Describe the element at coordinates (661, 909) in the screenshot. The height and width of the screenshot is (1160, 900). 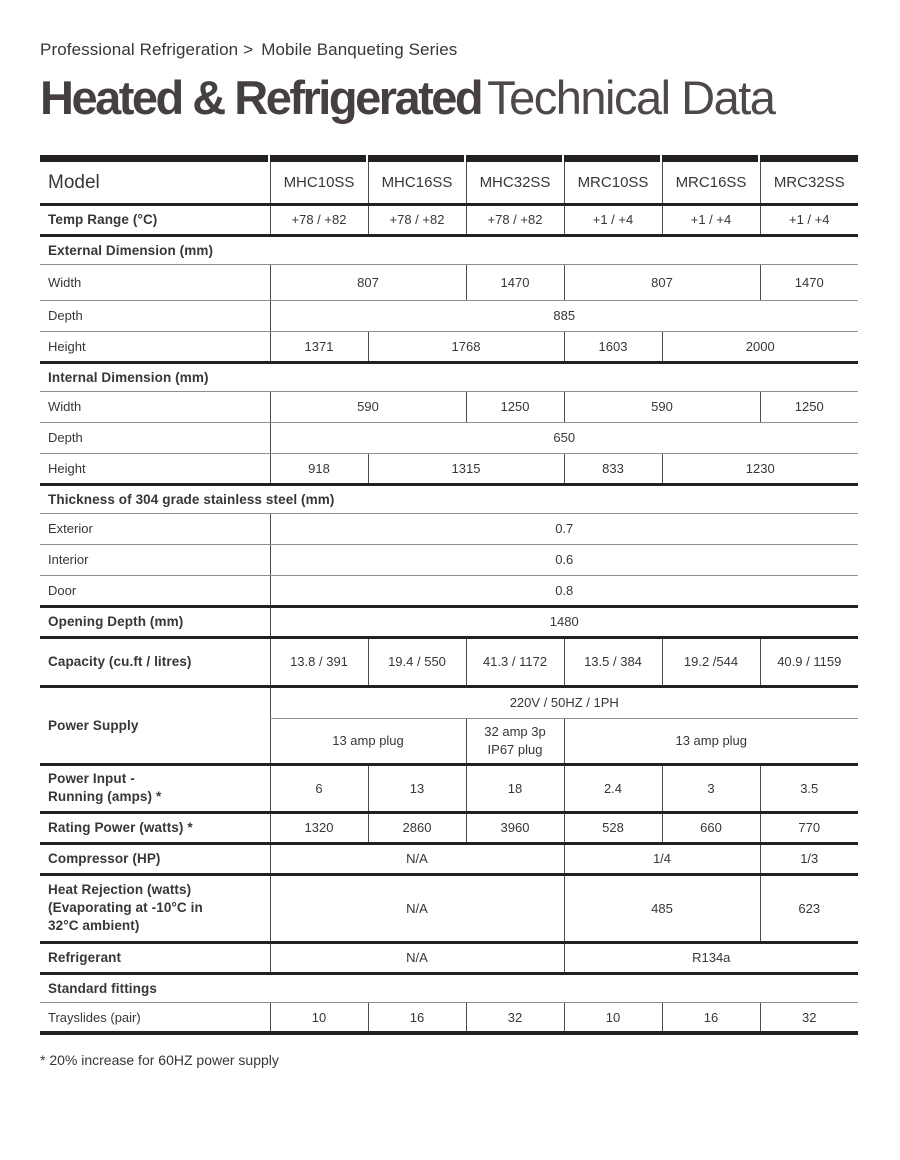
I see `heat-rejection-value: 485` at that location.